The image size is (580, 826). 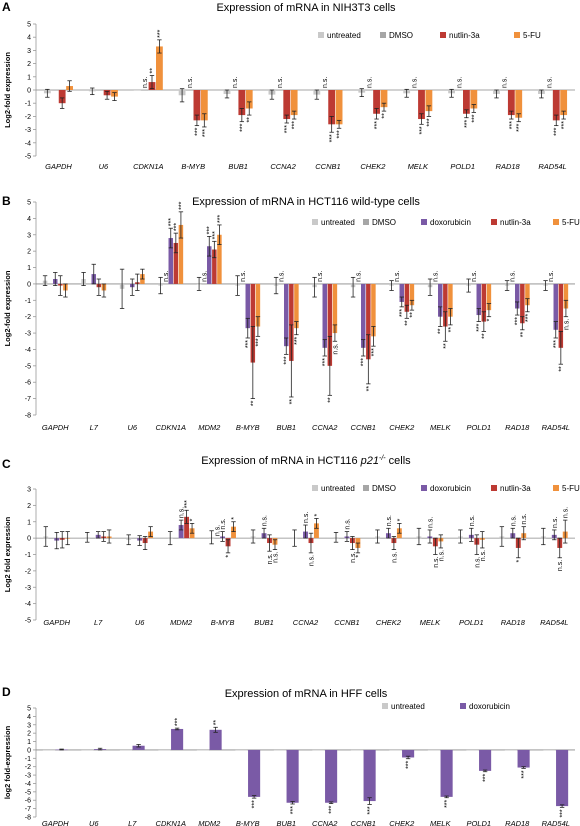 What do you see at coordinates (29, 235) in the screenshot?
I see `y-tick-label: 3` at bounding box center [29, 235].